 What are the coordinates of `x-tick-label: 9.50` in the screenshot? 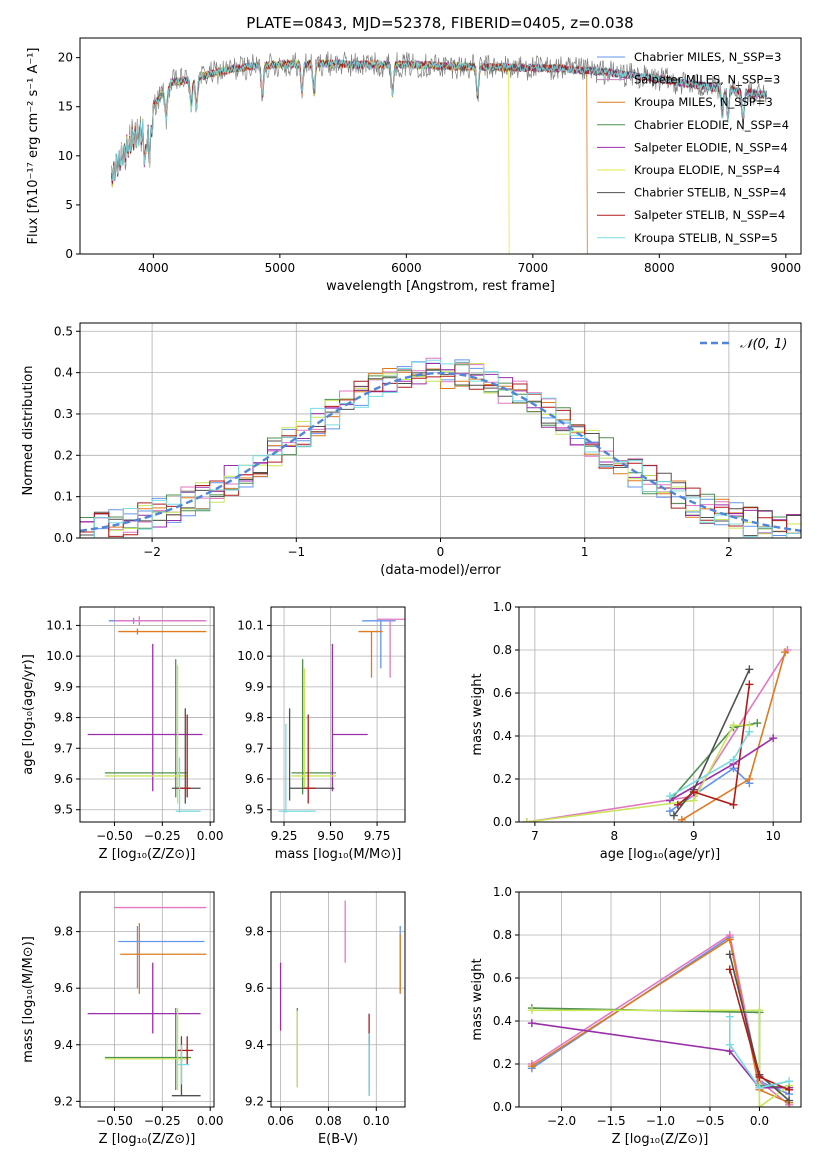 It's located at (330, 836).